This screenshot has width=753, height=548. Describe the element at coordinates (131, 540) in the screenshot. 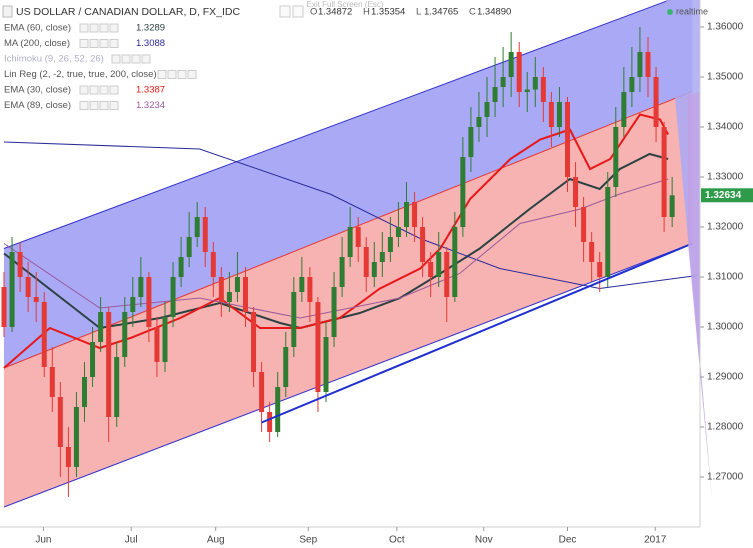

I see `x-tick-label: Jul` at that location.